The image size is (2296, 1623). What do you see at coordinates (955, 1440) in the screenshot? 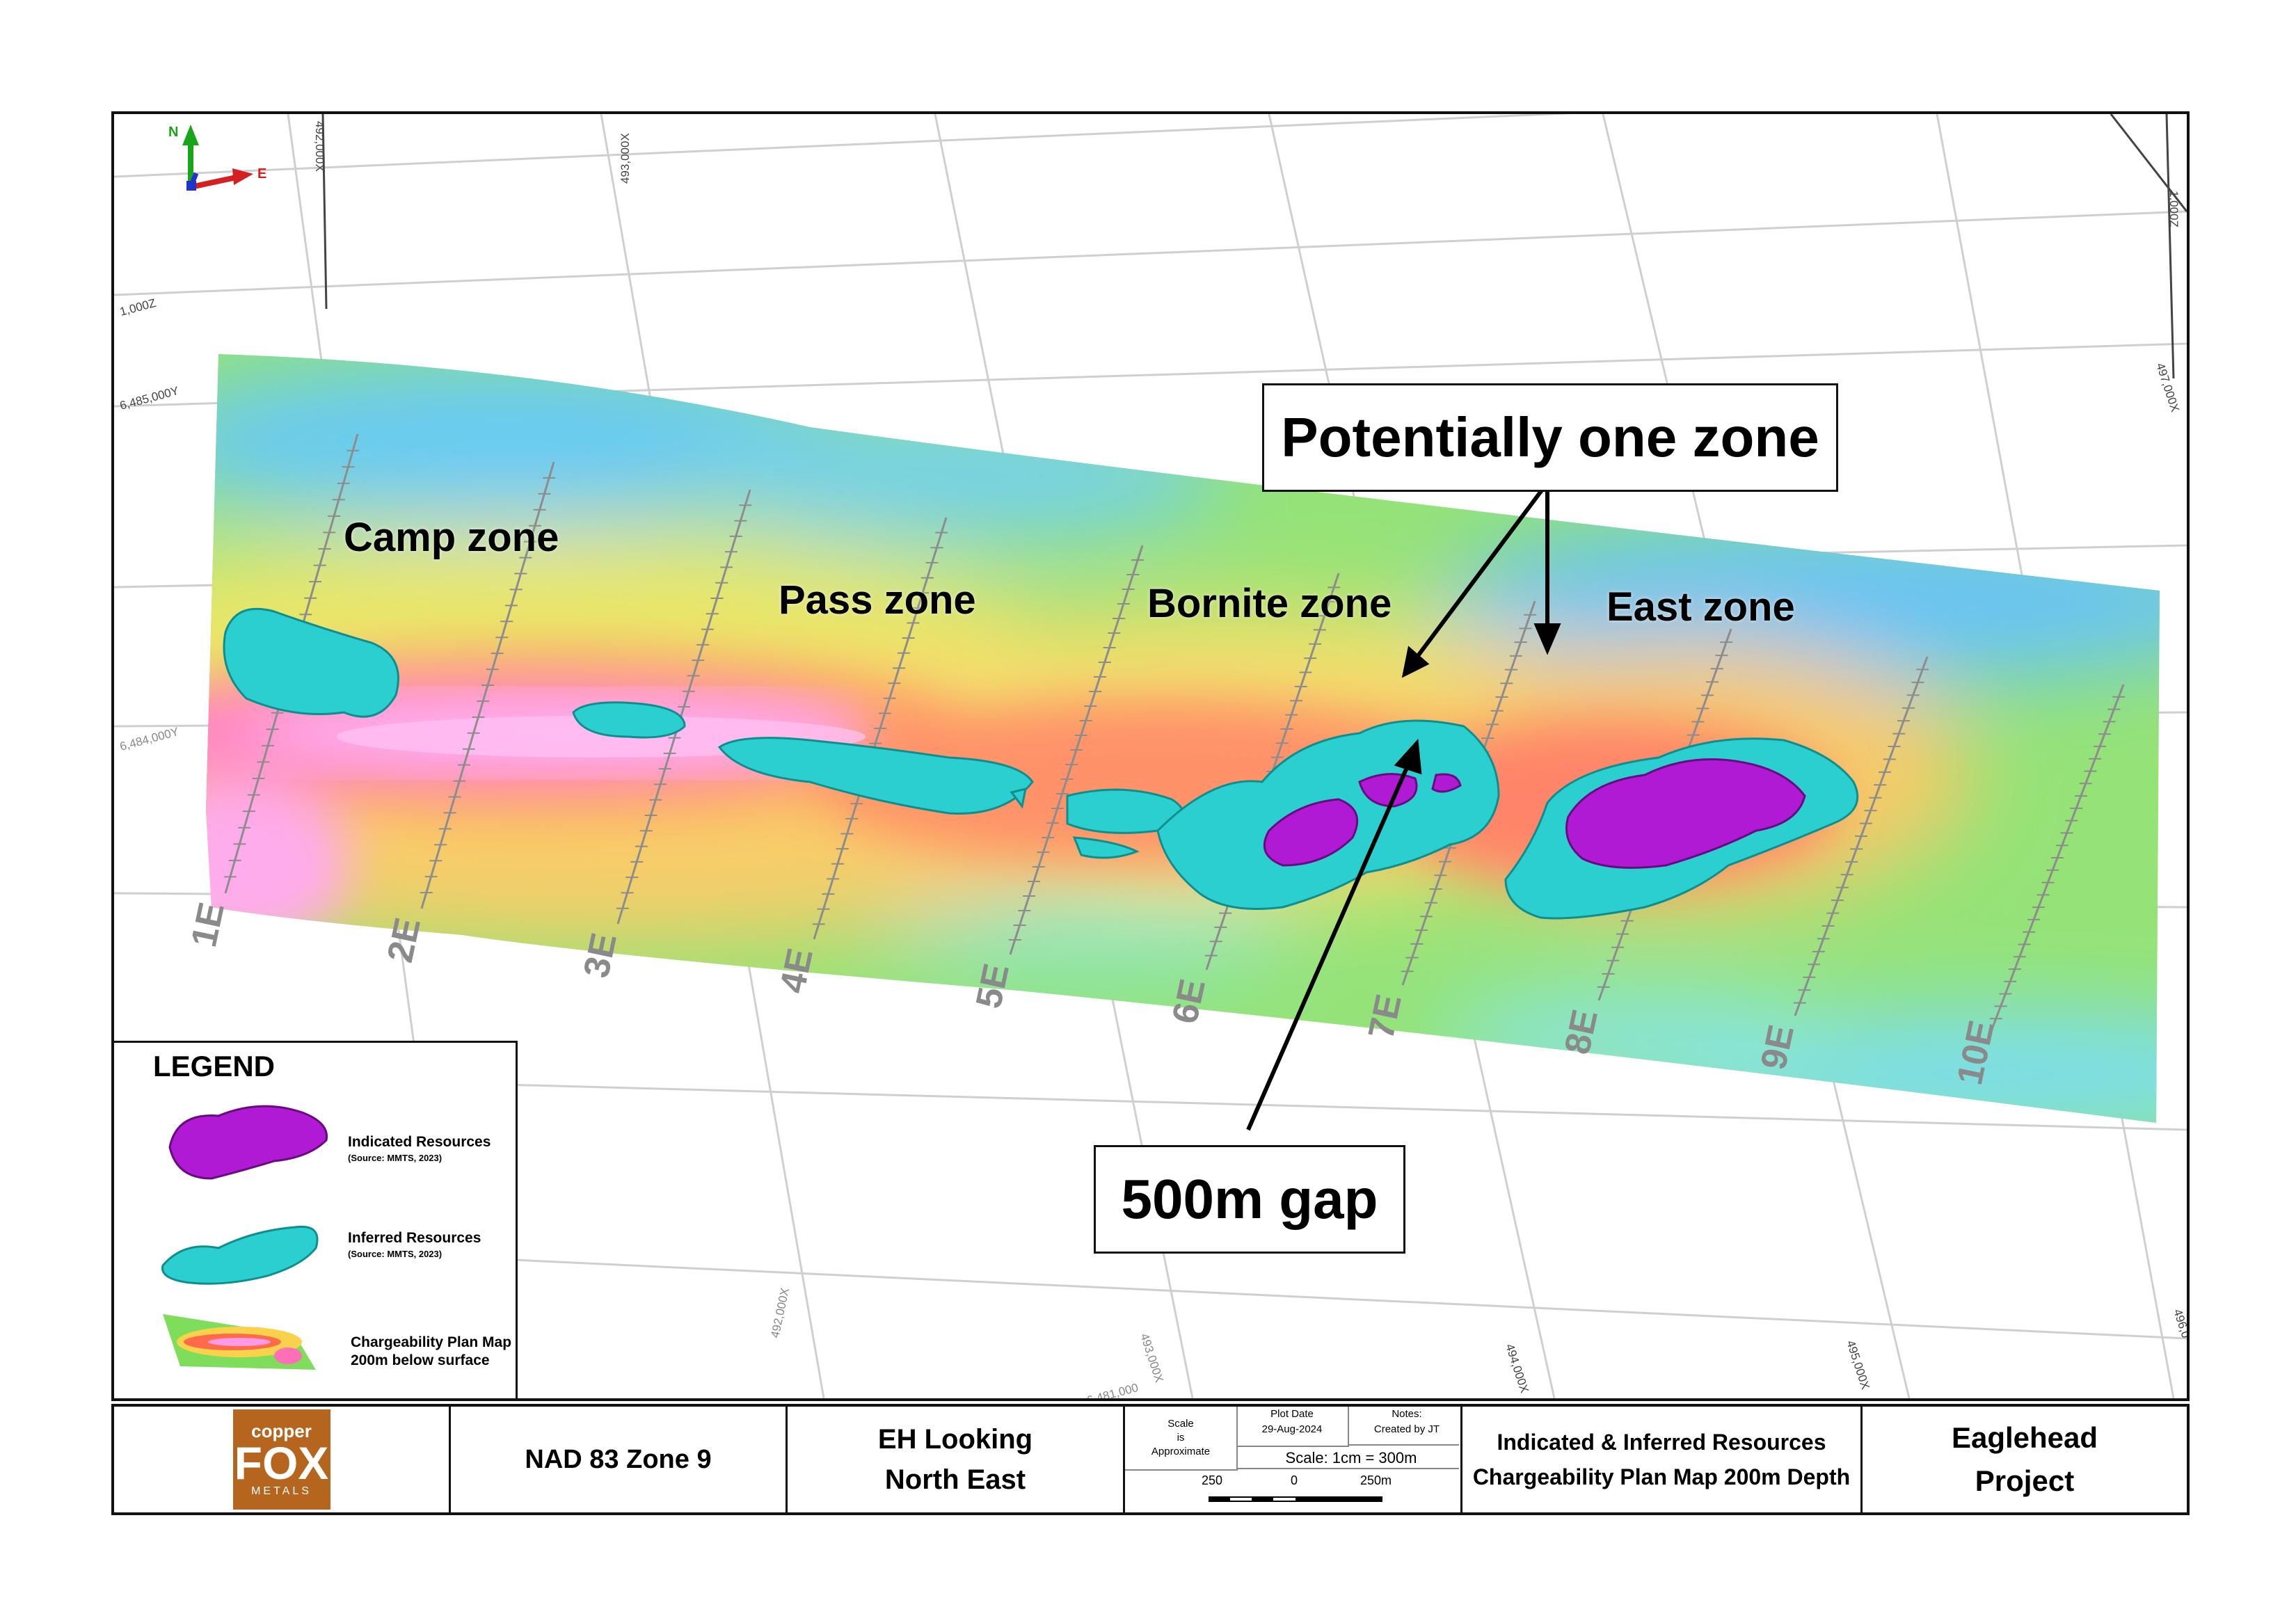
I see `view-line-1: EH Looking` at bounding box center [955, 1440].